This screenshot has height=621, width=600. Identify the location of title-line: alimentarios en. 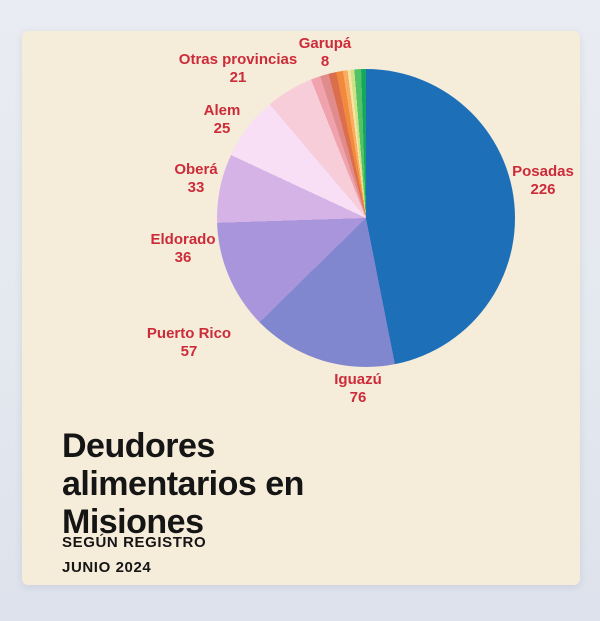
(183, 483).